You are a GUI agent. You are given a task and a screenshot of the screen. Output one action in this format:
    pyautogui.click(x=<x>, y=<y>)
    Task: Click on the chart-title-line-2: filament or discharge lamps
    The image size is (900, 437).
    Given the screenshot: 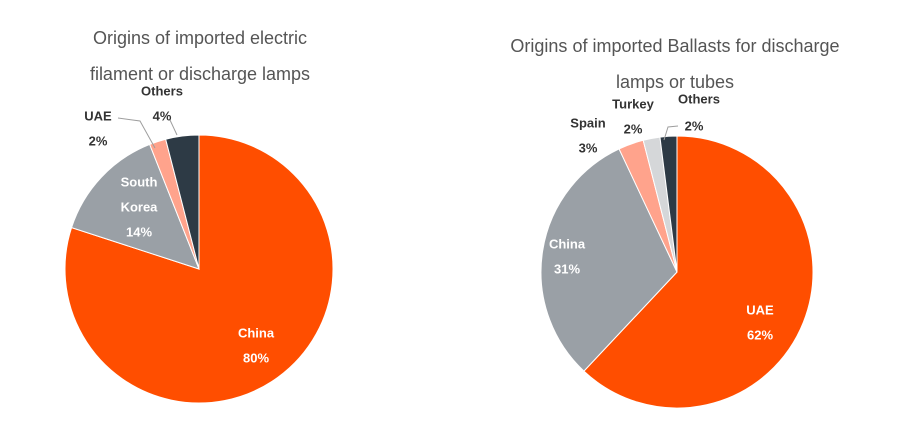 What is the action you would take?
    pyautogui.click(x=200, y=74)
    